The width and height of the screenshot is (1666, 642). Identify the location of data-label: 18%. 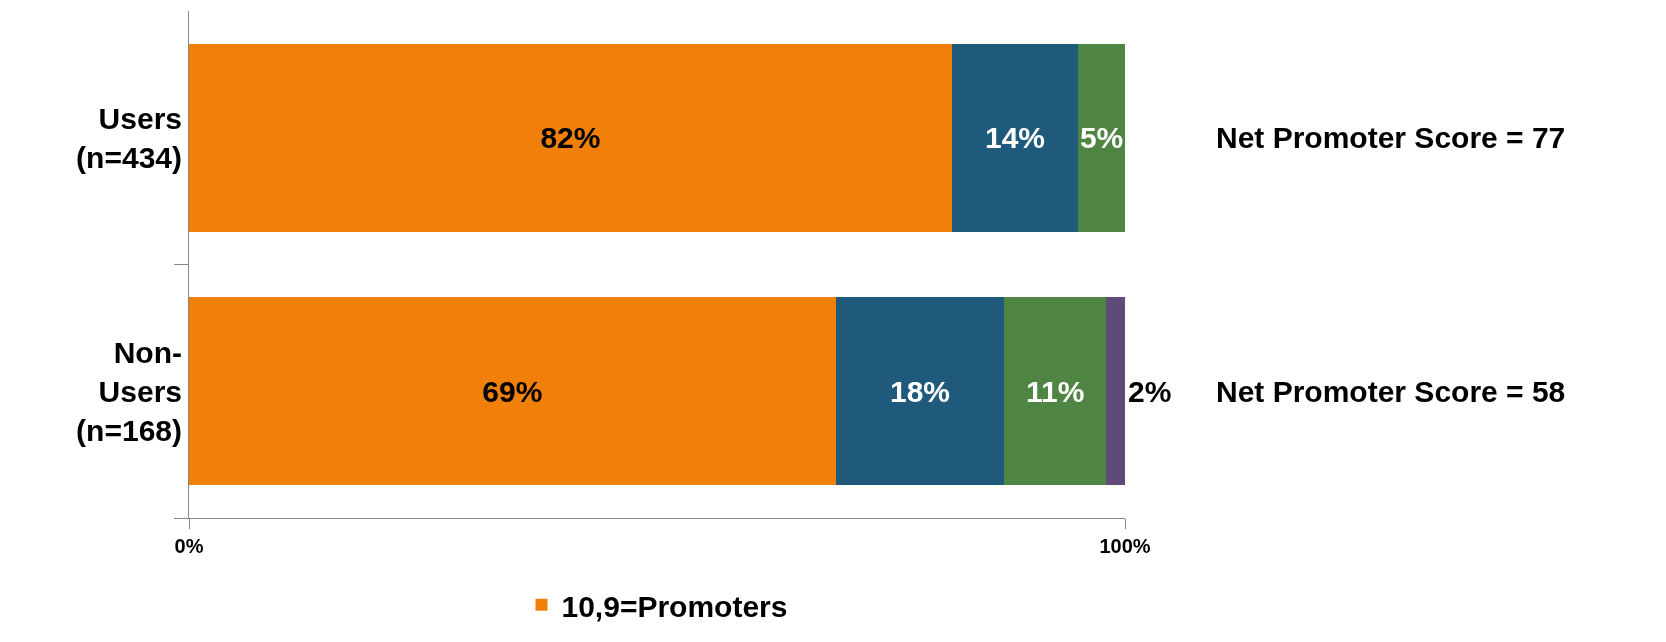
(920, 391).